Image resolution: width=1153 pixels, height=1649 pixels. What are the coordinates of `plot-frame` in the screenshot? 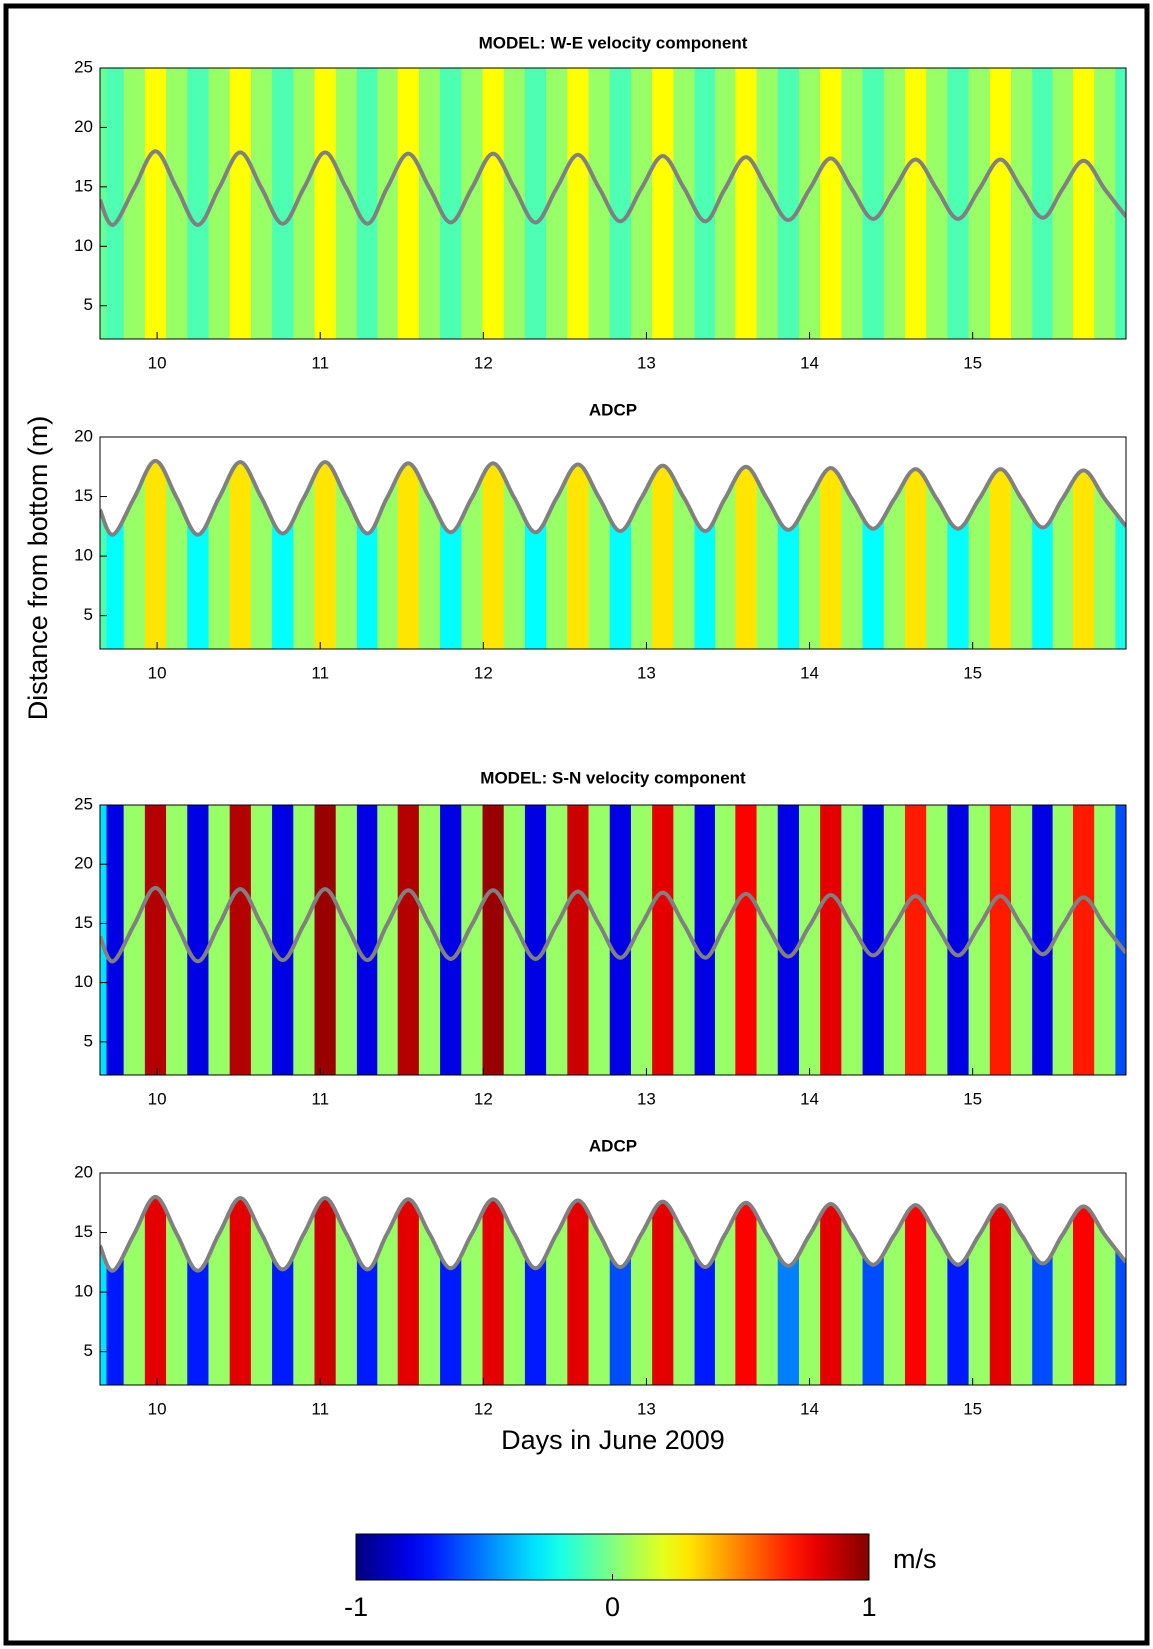 It's located at (613, 940).